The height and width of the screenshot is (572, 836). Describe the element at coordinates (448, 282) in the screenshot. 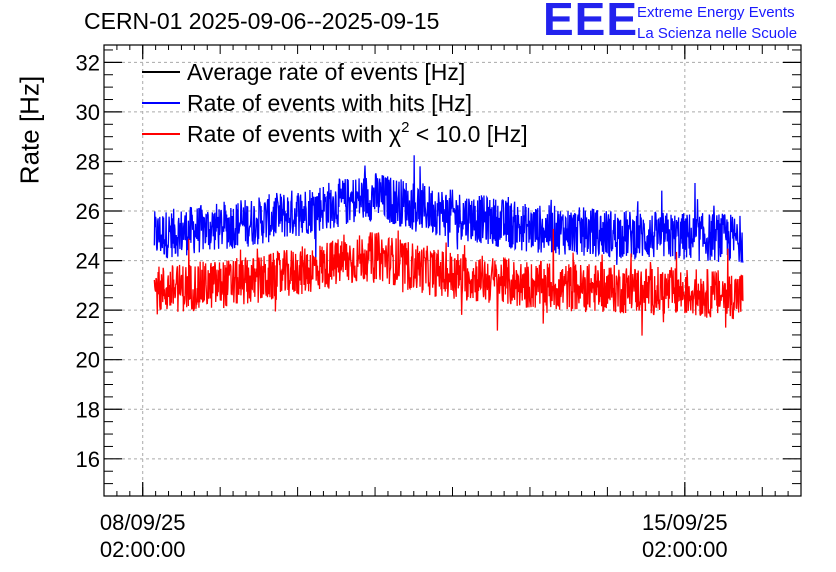

I see `series-chi2-line` at that location.